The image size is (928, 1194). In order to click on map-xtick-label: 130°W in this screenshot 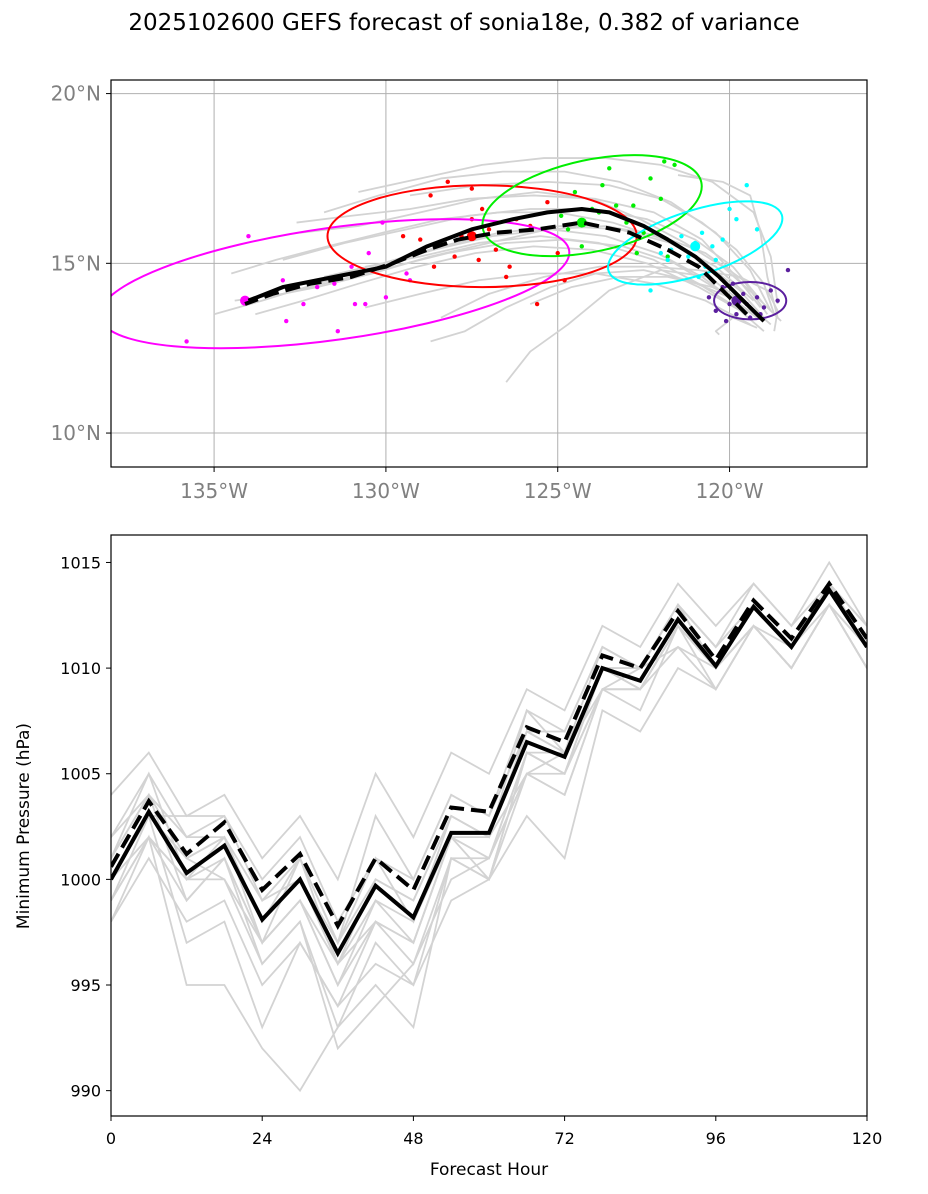, I will do `click(386, 491)`.